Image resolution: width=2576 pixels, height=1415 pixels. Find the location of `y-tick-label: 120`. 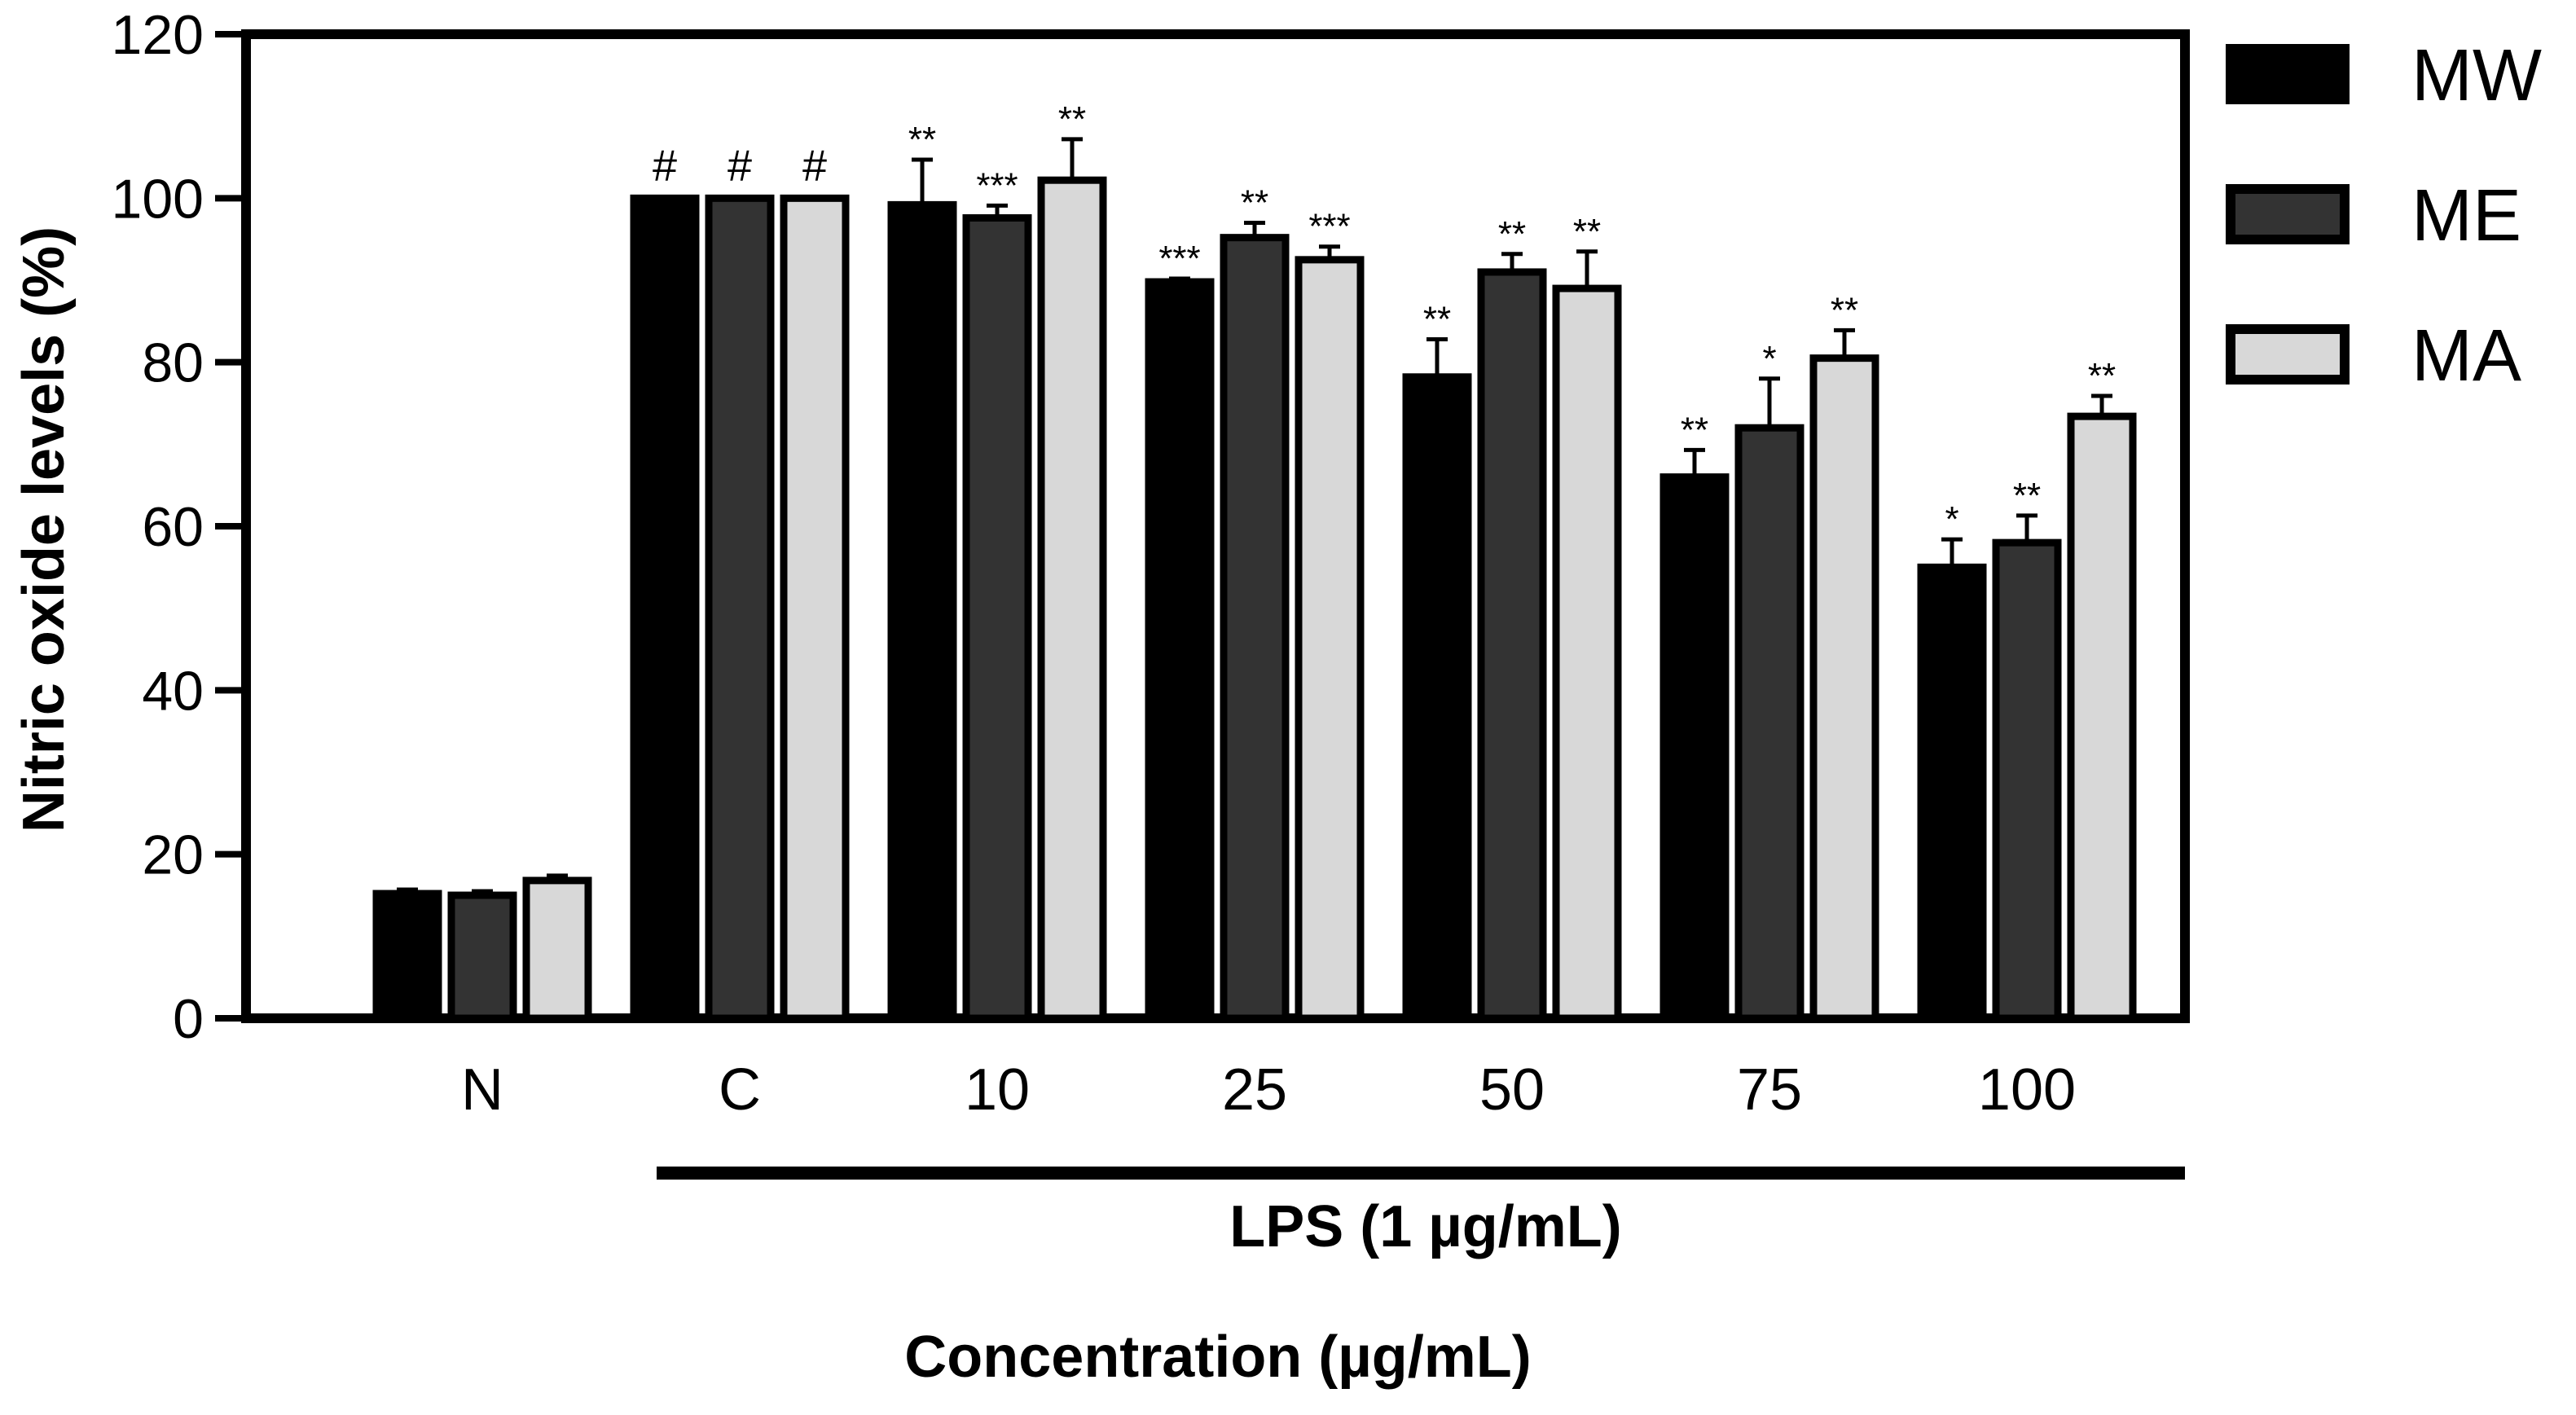

y-tick-label: 120 is located at coordinates (158, 35).